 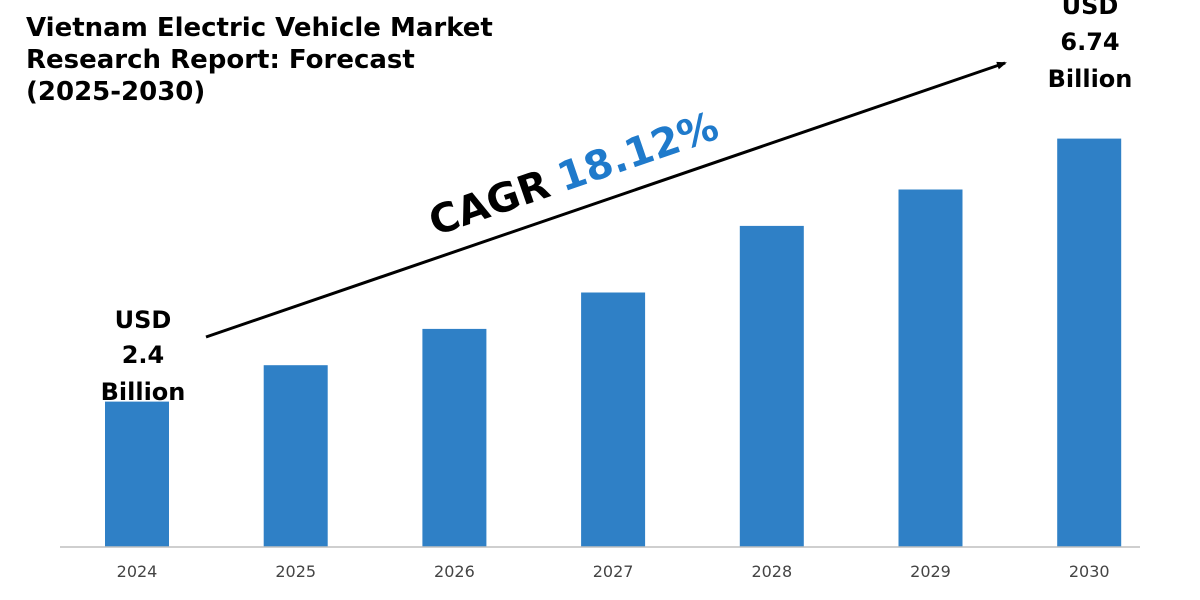 I want to click on chart-title-line-3: (2025-2030), so click(x=116, y=92).